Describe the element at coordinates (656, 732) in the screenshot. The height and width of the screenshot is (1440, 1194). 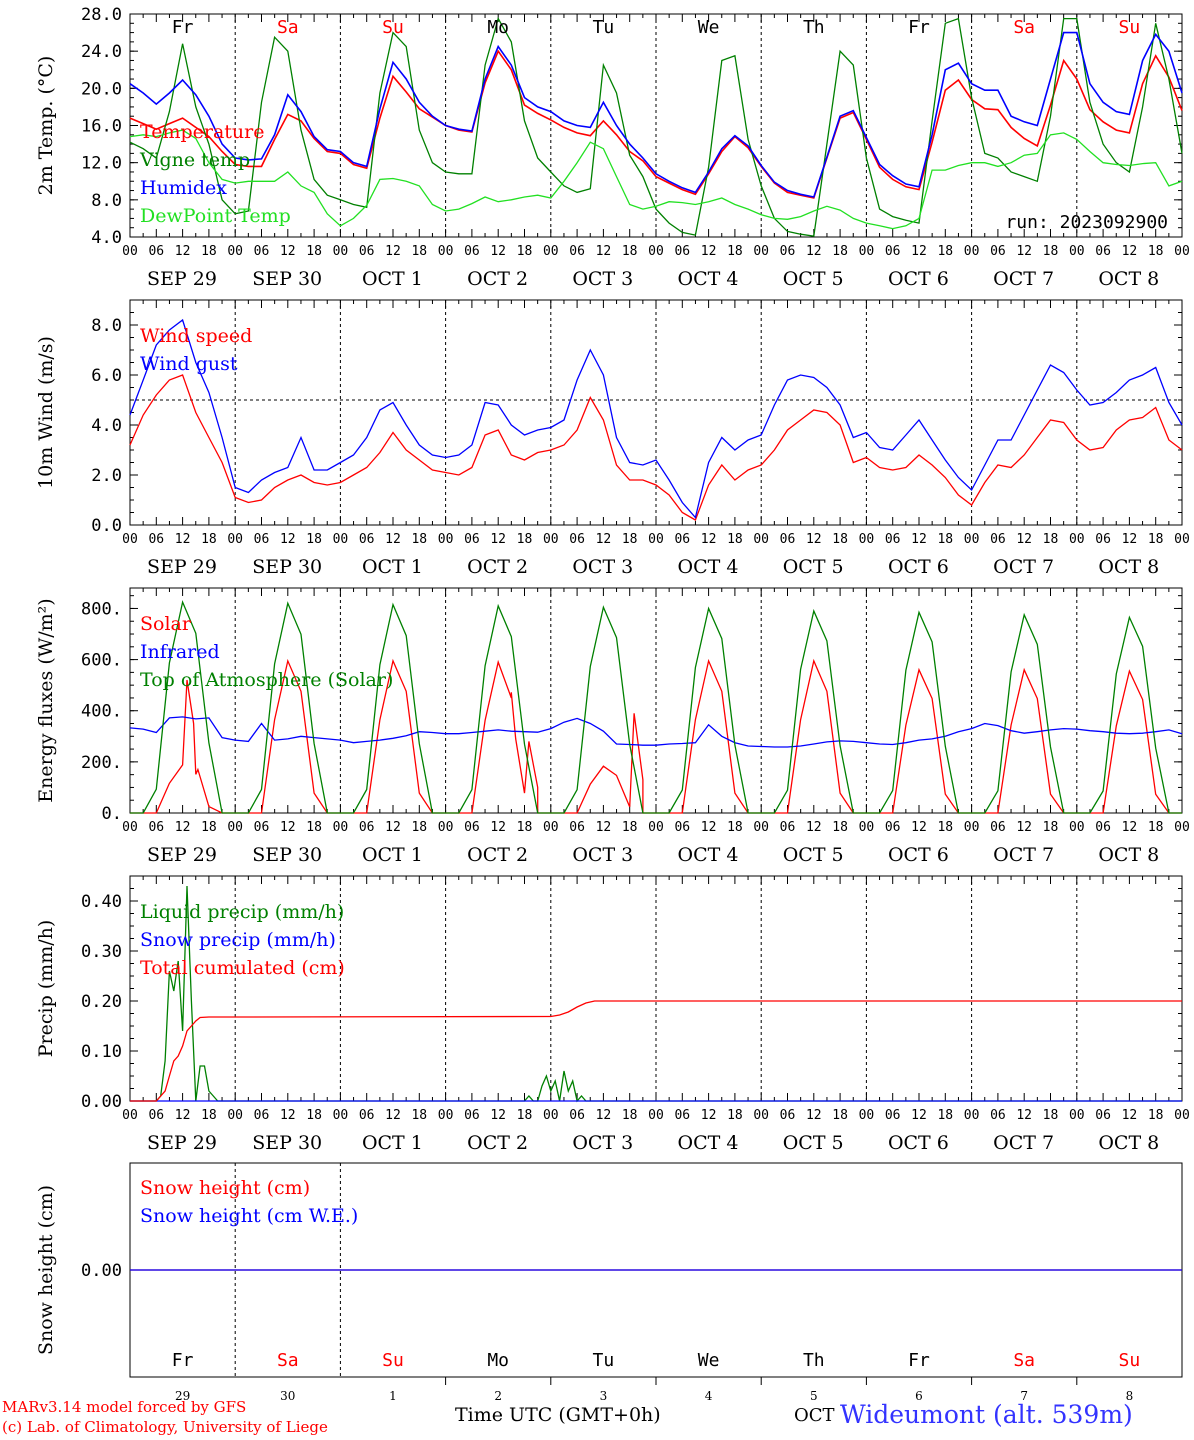
I see `series-line-infrared` at that location.